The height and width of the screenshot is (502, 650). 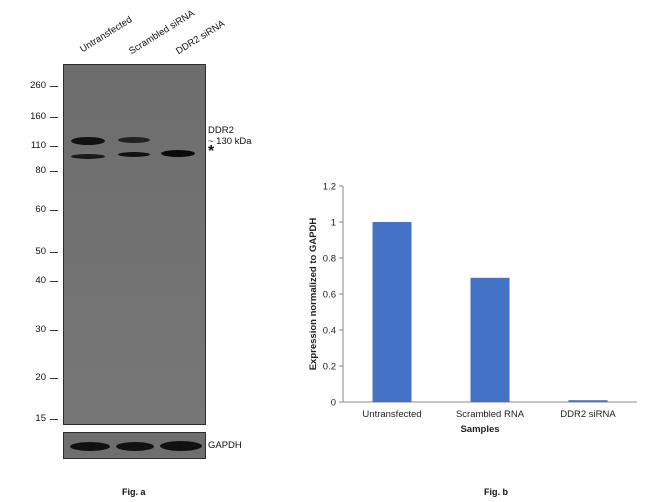 I want to click on mw-marker: 30, so click(x=40, y=329).